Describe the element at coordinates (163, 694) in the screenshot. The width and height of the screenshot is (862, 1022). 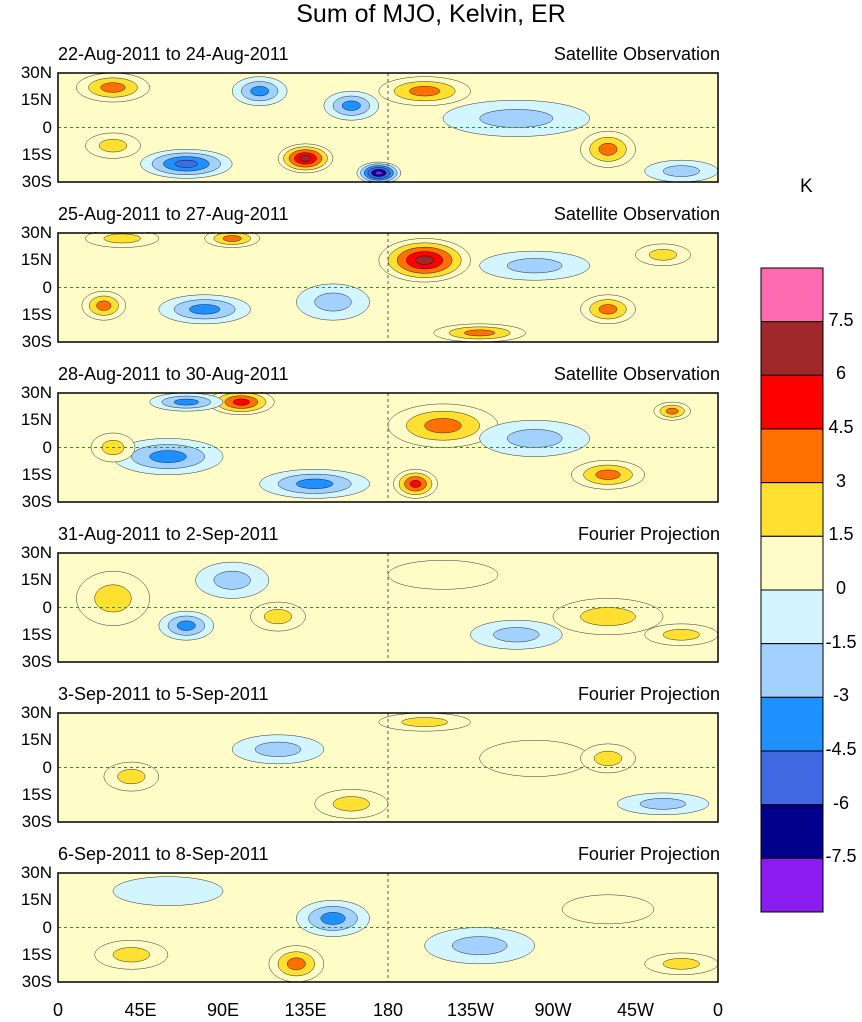
I see `panel-date: 3-Sep-2011 to 5-Sep-2011` at that location.